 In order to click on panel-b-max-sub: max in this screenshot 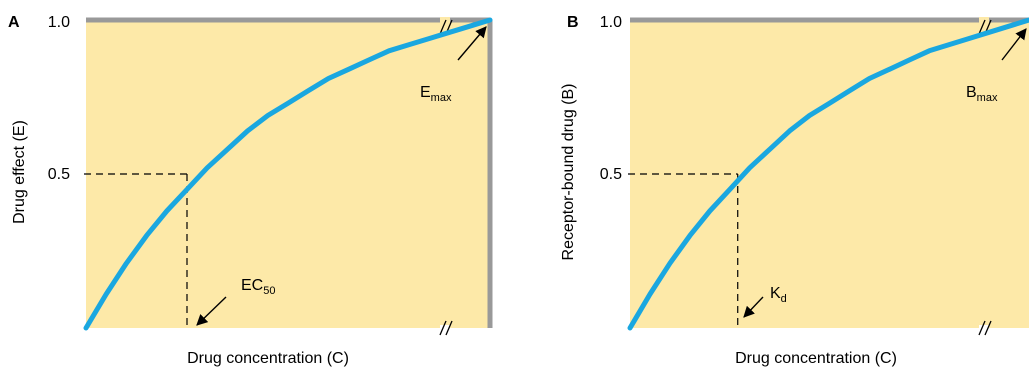, I will do `click(987, 98)`.